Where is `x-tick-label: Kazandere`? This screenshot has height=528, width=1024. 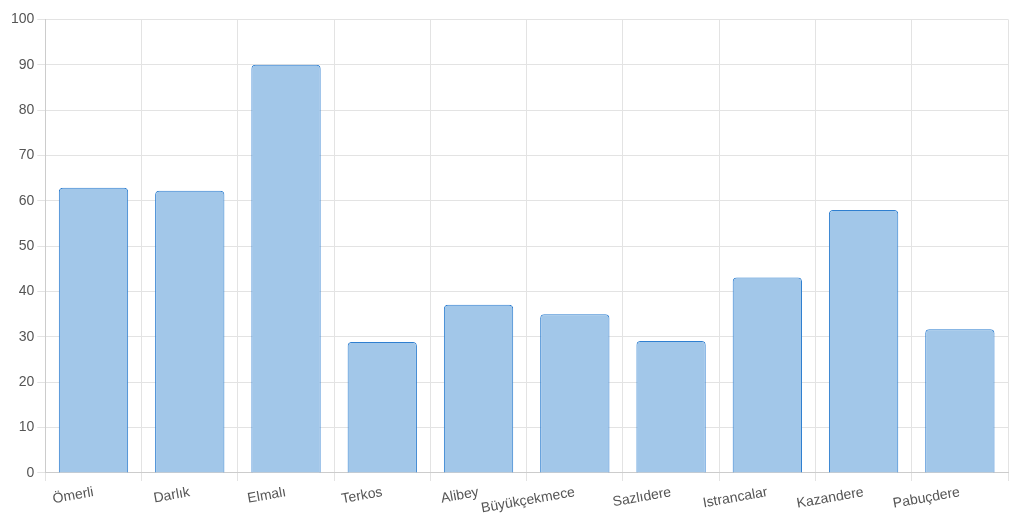
x-tick-label: Kazandere is located at coordinates (830, 497).